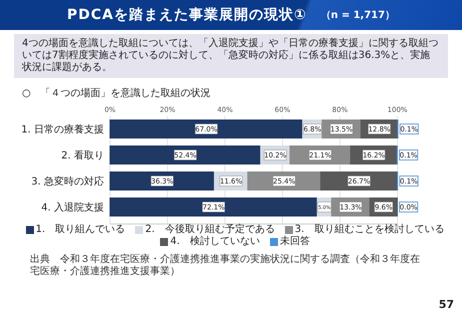 The height and width of the screenshot is (320, 462). Describe the element at coordinates (231, 56) in the screenshot. I see `text: 4つの場面を意識した取組については、「入退院支援」や「日常の療養支援」に関する取組ついては7割程度実施されているのに対して、「急変時の対応」に係る取組は36.3%と、実施状況に課題がある。` at that location.